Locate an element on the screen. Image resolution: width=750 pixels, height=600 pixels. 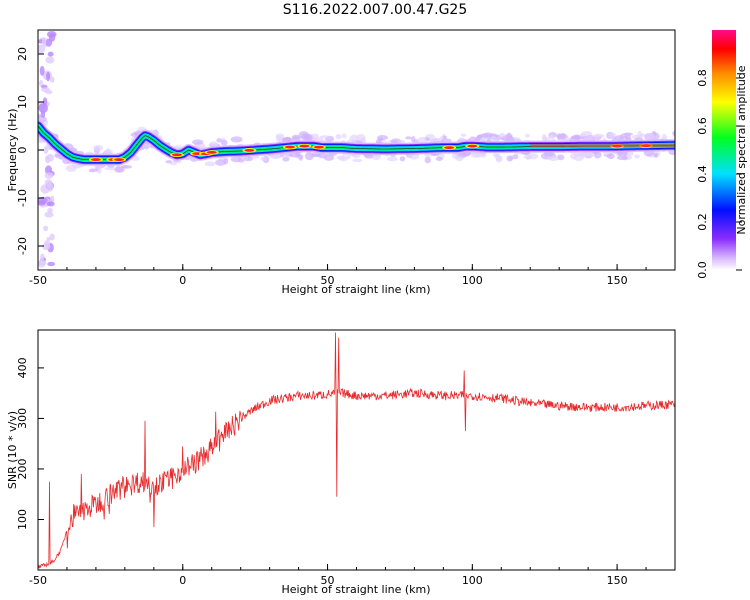
colorbar-ticks: 0.0 0.2 0.4 0.6 0.8 is located at coordinates (719, 174).